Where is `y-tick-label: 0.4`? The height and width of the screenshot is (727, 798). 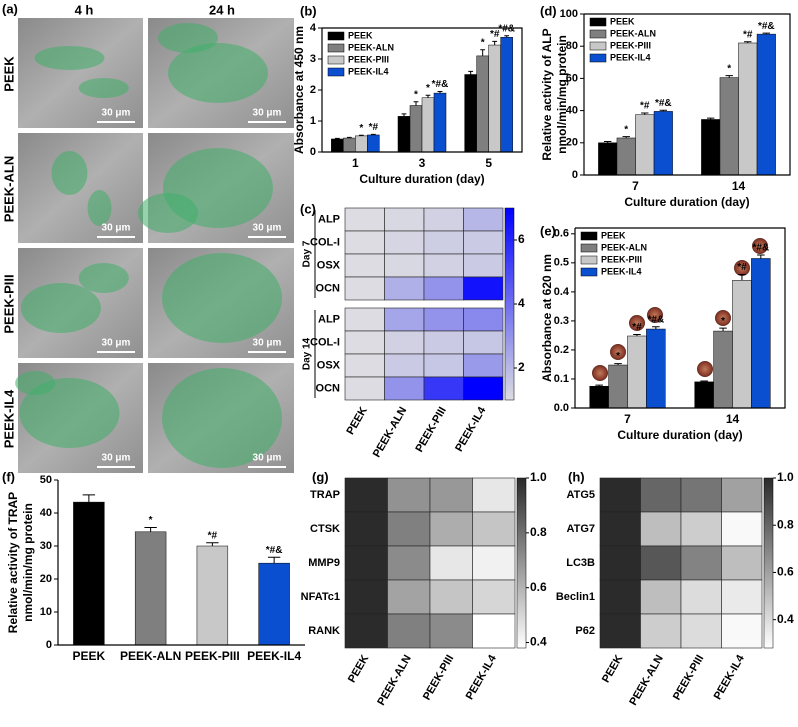
y-tick-label: 0.4 is located at coordinates (562, 292).